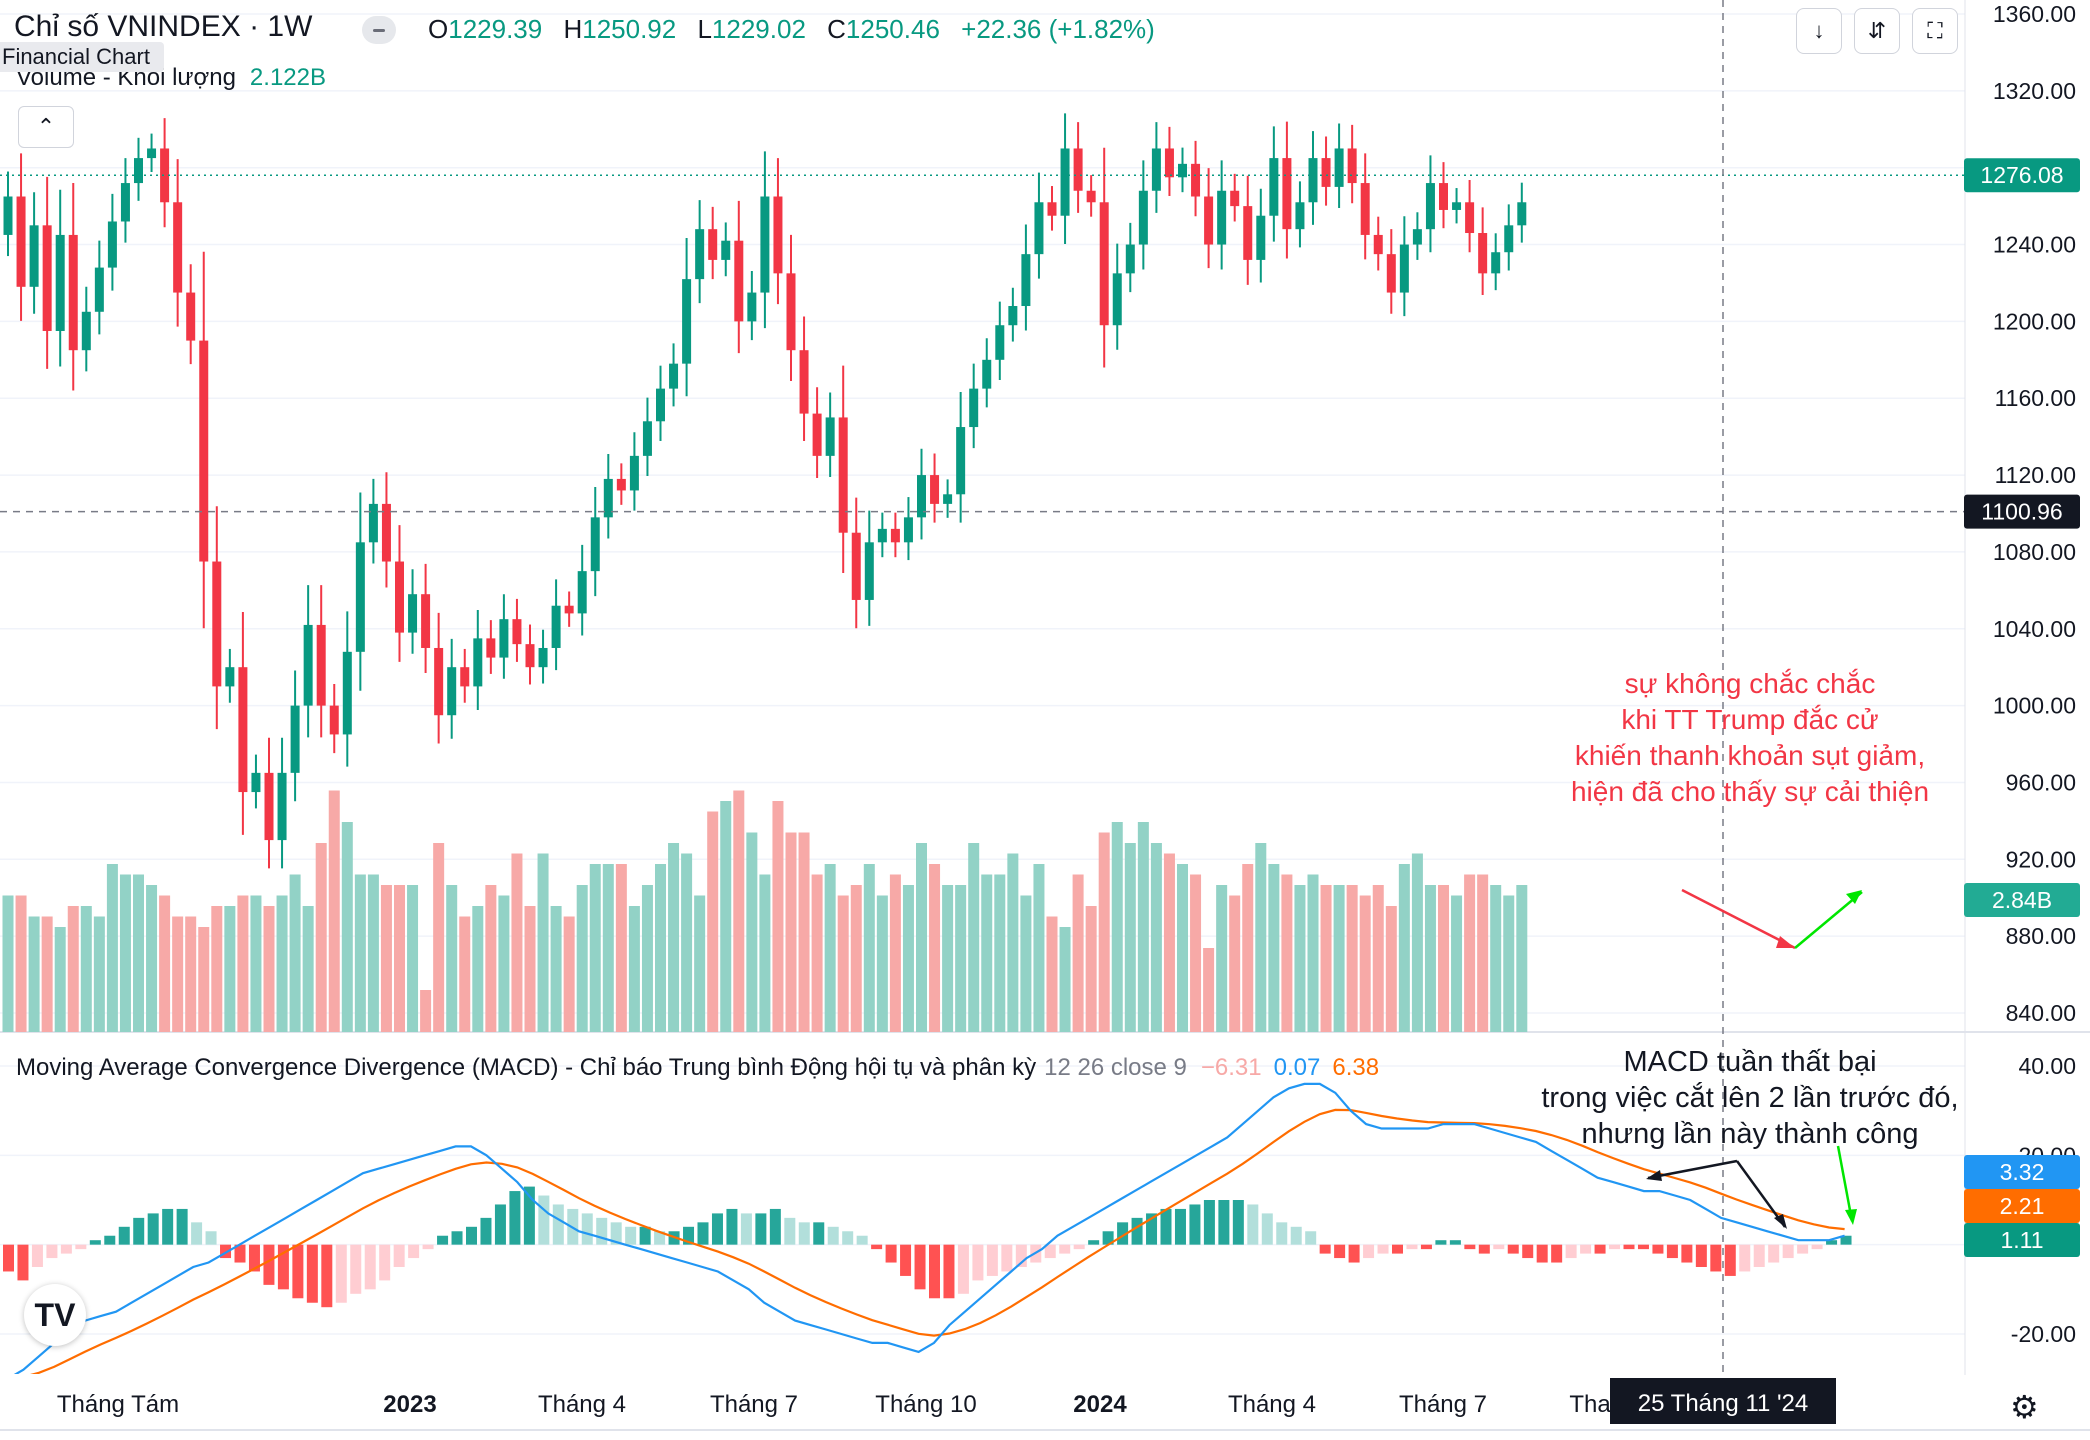 This screenshot has width=2090, height=1440. I want to click on macd-value-badge: 3.32, so click(2022, 1172).